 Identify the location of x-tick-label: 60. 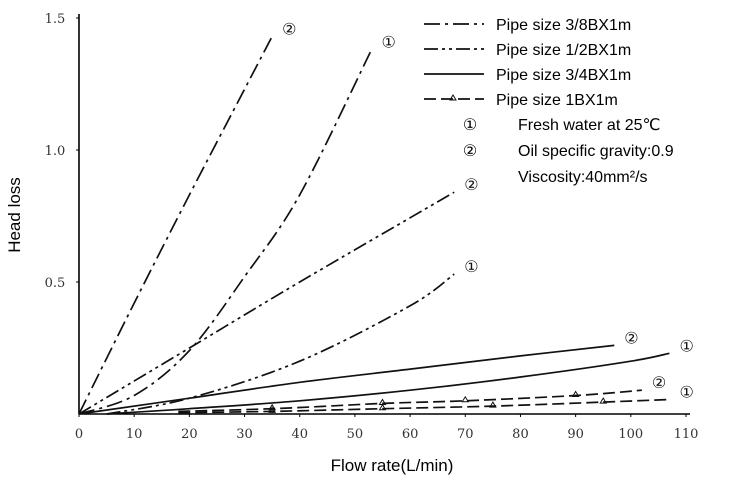
(410, 434).